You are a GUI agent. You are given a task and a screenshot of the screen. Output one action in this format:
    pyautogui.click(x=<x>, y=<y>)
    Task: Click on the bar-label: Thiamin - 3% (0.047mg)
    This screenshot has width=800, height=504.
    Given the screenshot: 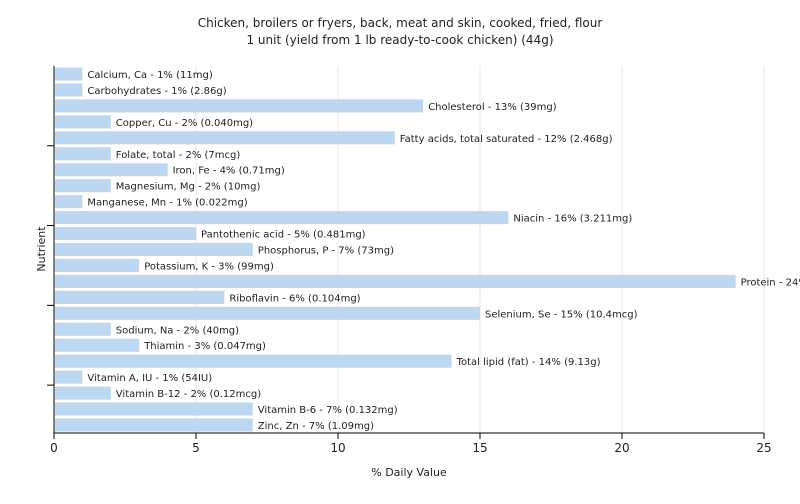 What is the action you would take?
    pyautogui.click(x=204, y=346)
    